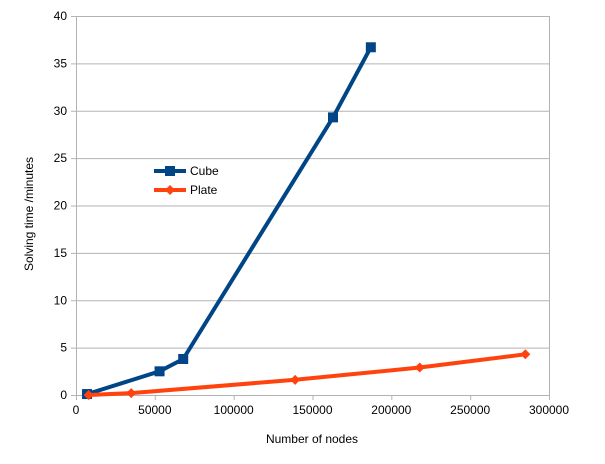  Describe the element at coordinates (470, 410) in the screenshot. I see `x-tick-label: 250000` at that location.